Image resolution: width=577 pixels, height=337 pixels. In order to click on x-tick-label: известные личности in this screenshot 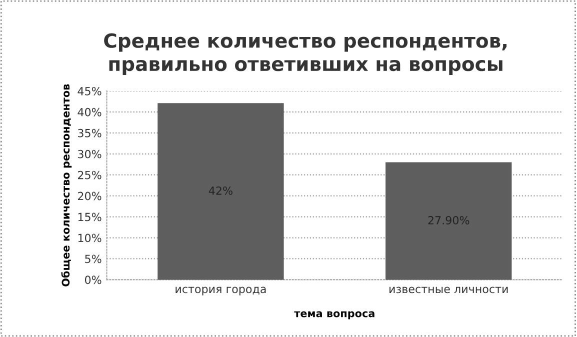, I will do `click(449, 290)`.